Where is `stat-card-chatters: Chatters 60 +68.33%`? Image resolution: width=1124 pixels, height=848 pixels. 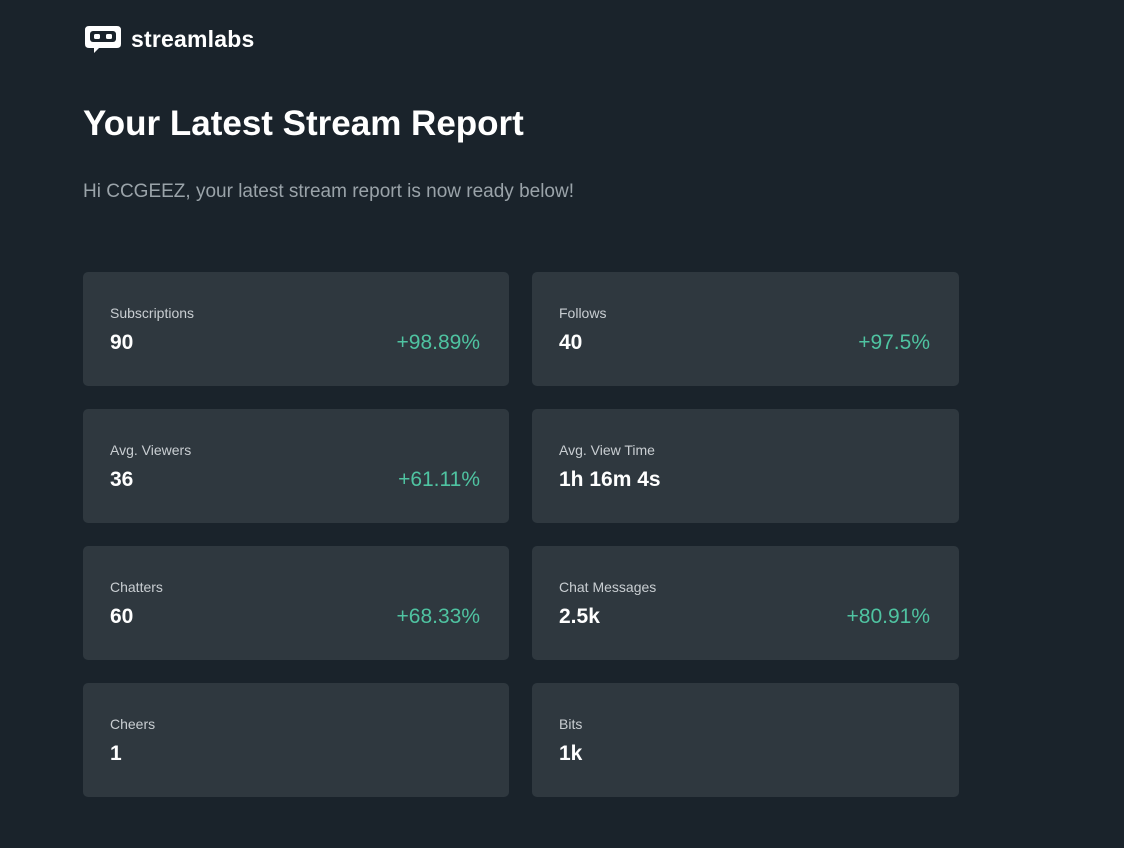
stat-card-chatters: Chatters 60 +68.33% is located at coordinates (296, 603).